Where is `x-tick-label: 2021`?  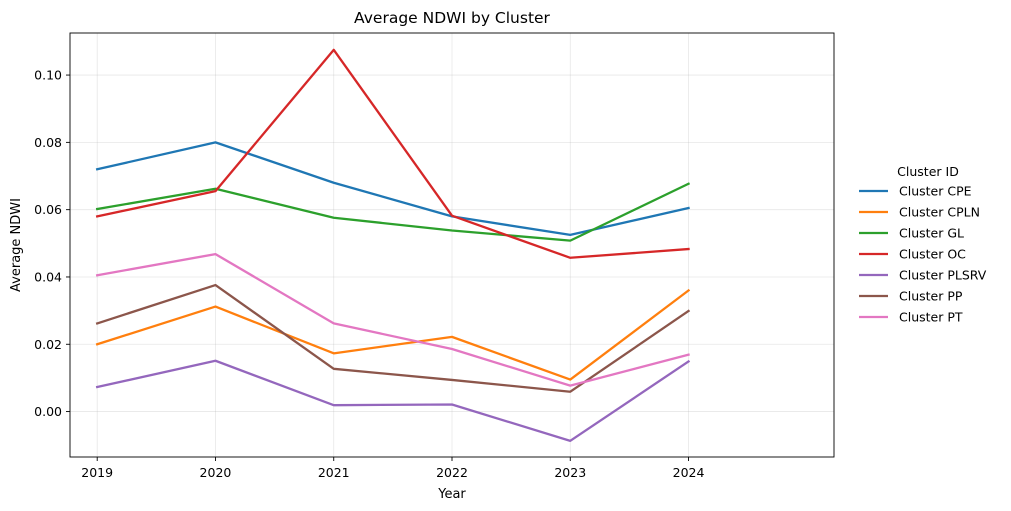 x-tick-label: 2021 is located at coordinates (334, 472).